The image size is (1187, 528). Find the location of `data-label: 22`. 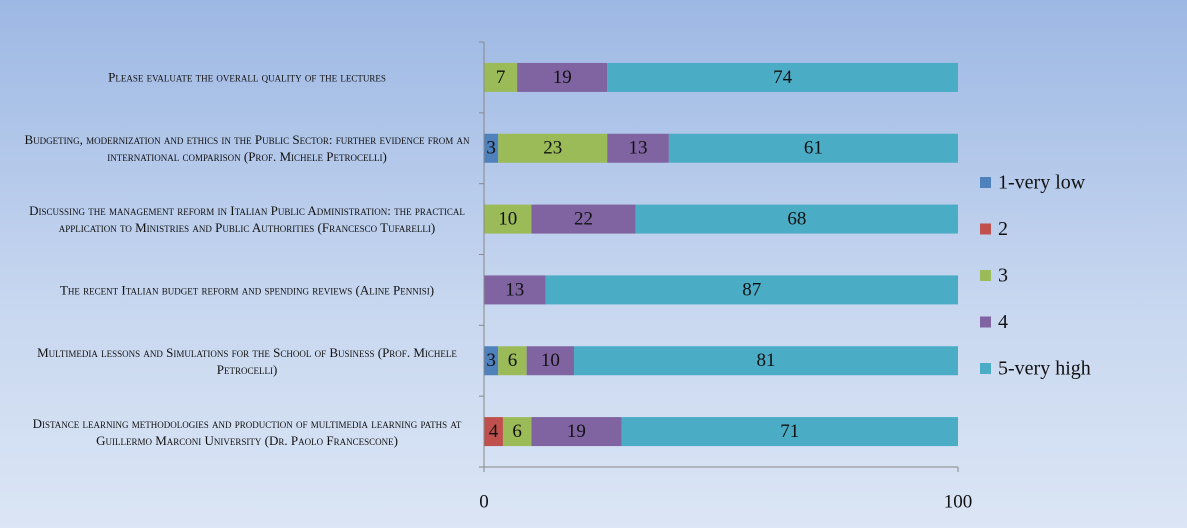

data-label: 22 is located at coordinates (583, 218).